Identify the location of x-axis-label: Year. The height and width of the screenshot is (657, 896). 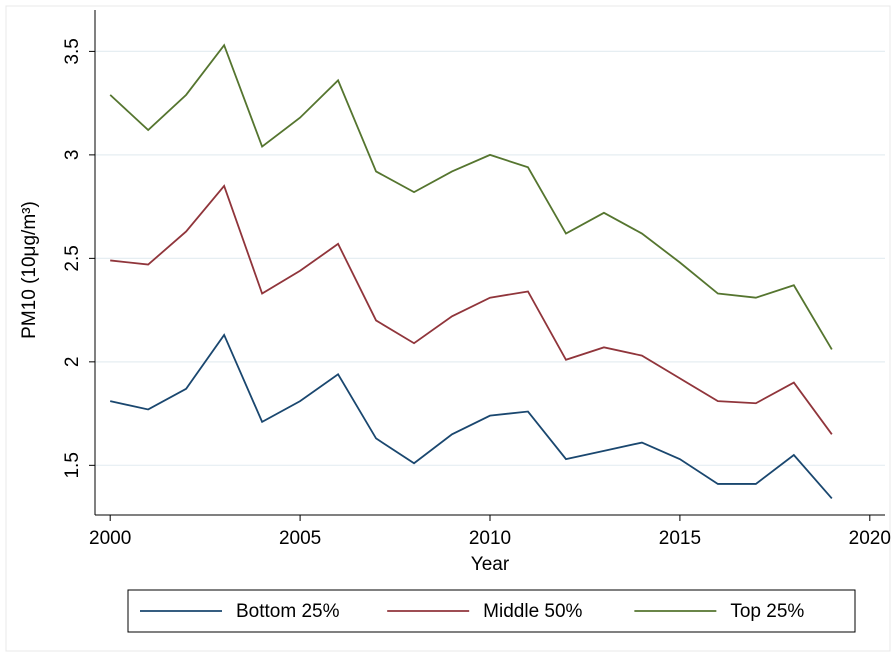
(490, 564).